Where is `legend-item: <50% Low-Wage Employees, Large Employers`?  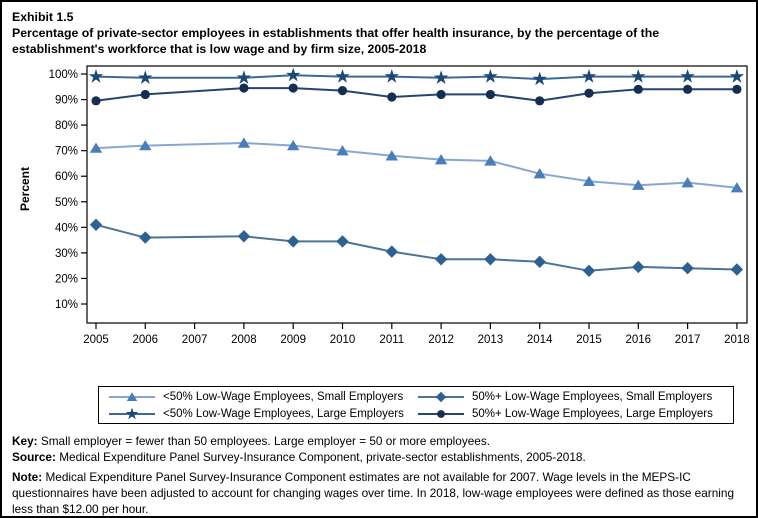
legend-item: <50% Low-Wage Employees, Large Employers is located at coordinates (263, 414).